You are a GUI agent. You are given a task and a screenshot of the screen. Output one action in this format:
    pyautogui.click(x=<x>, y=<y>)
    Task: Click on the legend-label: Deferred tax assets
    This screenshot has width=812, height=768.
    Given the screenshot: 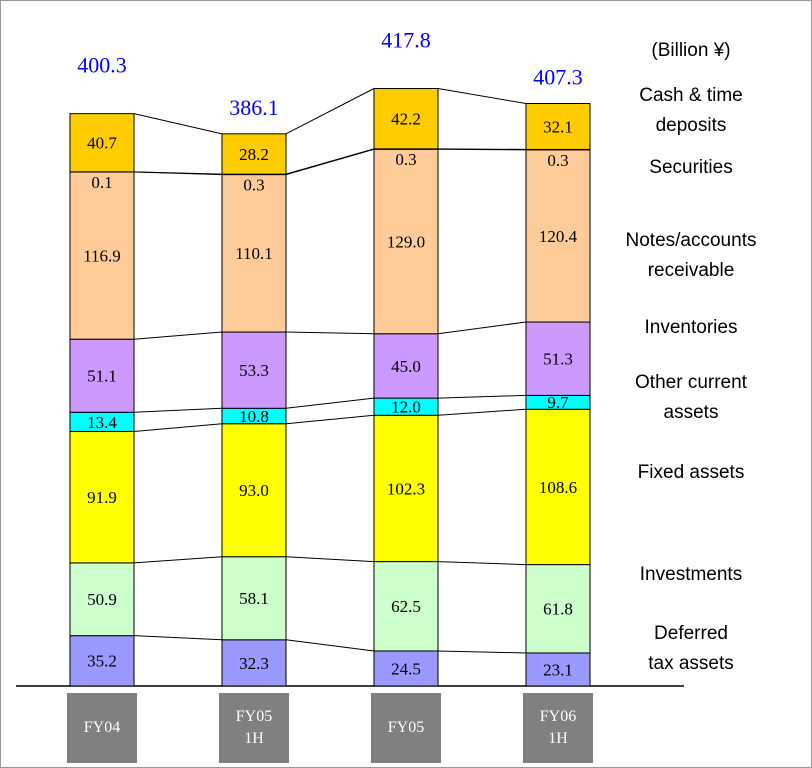 What is the action you would take?
    pyautogui.click(x=691, y=648)
    